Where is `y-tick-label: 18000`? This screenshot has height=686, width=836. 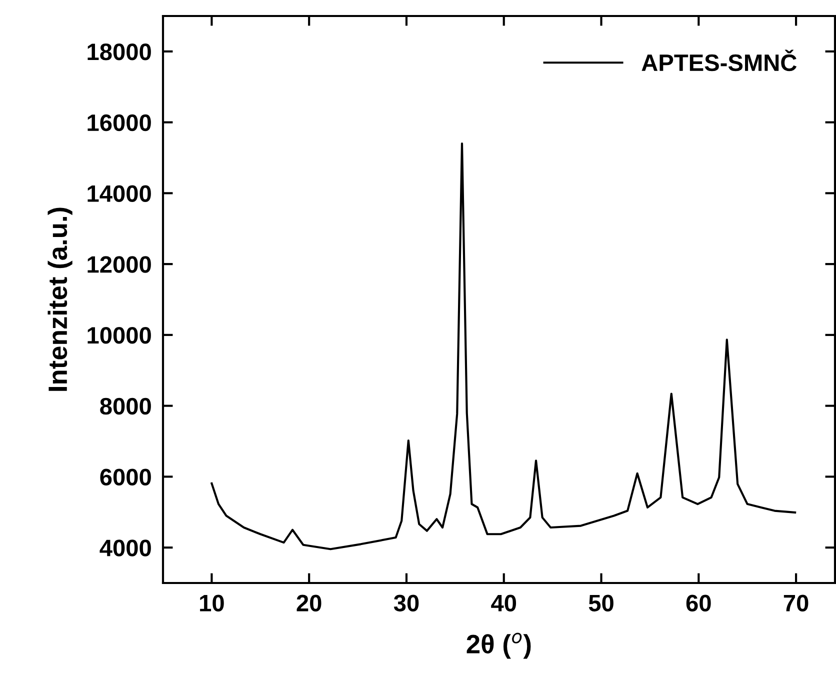
y-tick-label: 18000 is located at coordinates (119, 52).